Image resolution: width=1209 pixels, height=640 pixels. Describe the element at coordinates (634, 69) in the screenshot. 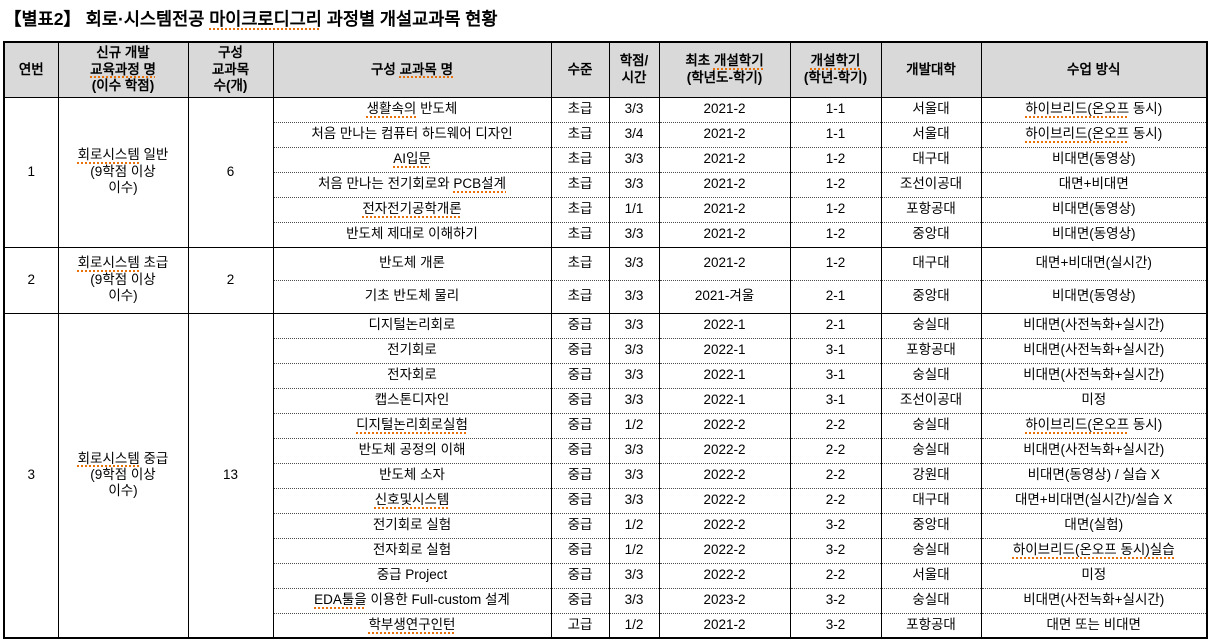

I see `col-header-credit: 학점/ 시간` at that location.